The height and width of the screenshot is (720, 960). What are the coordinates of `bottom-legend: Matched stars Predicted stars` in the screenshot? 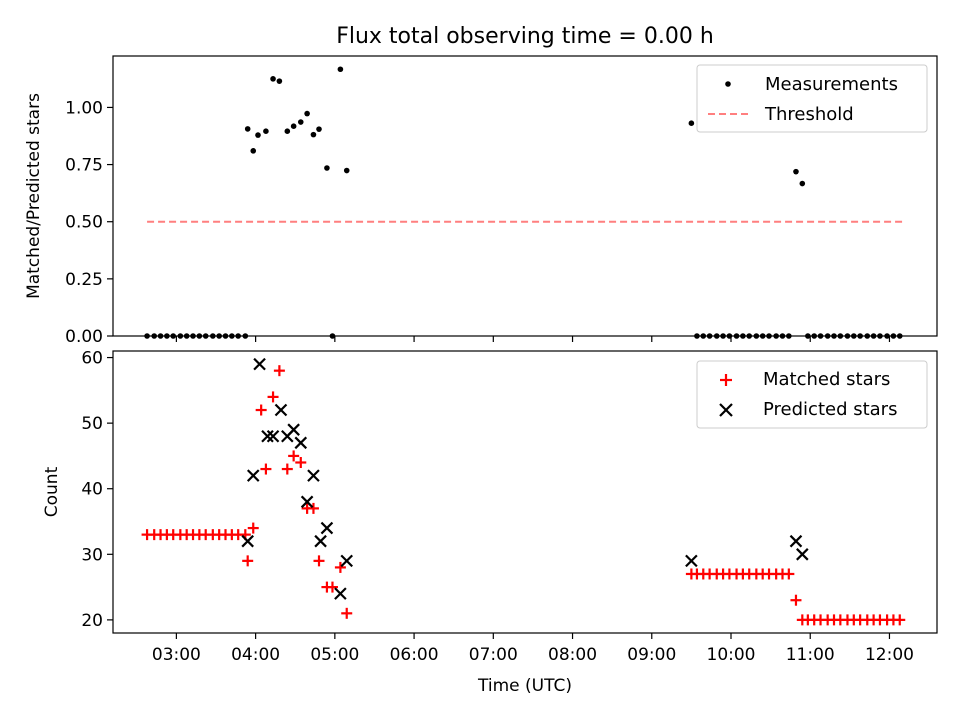 It's located at (812, 394).